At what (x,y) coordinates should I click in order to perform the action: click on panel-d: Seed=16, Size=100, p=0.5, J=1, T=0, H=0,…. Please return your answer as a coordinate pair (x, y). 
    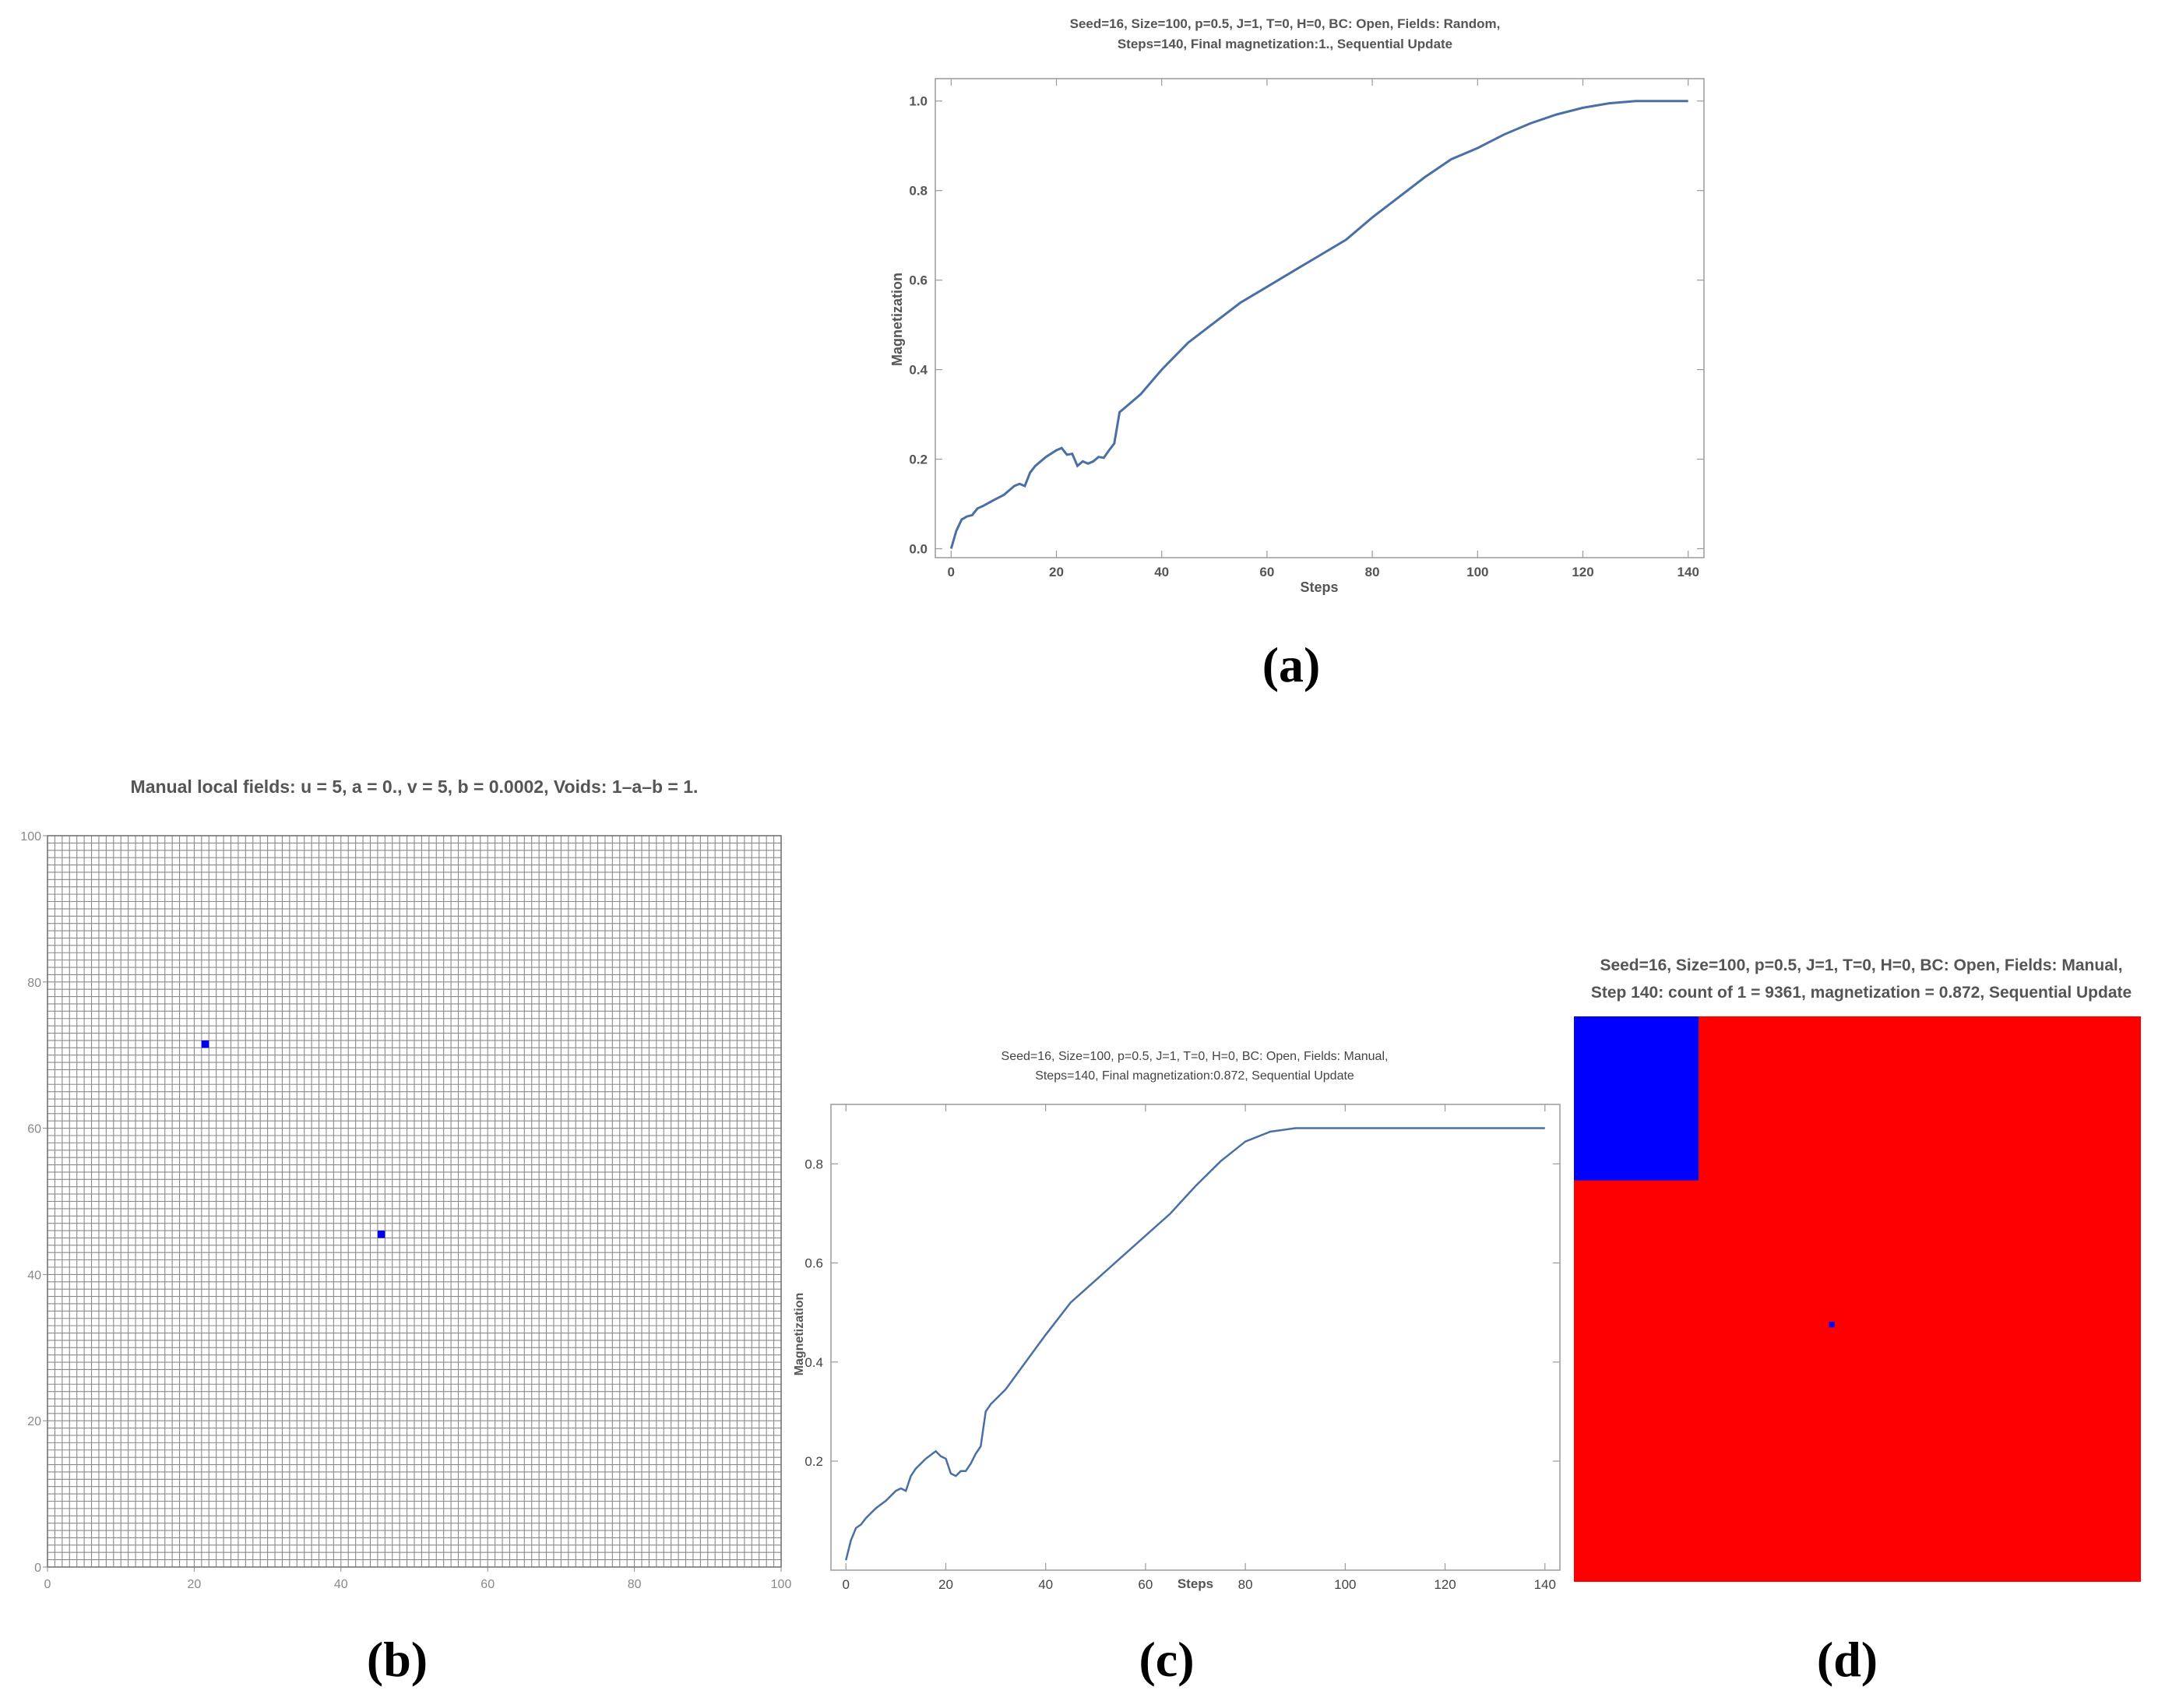
    Looking at the image, I should click on (1857, 1321).